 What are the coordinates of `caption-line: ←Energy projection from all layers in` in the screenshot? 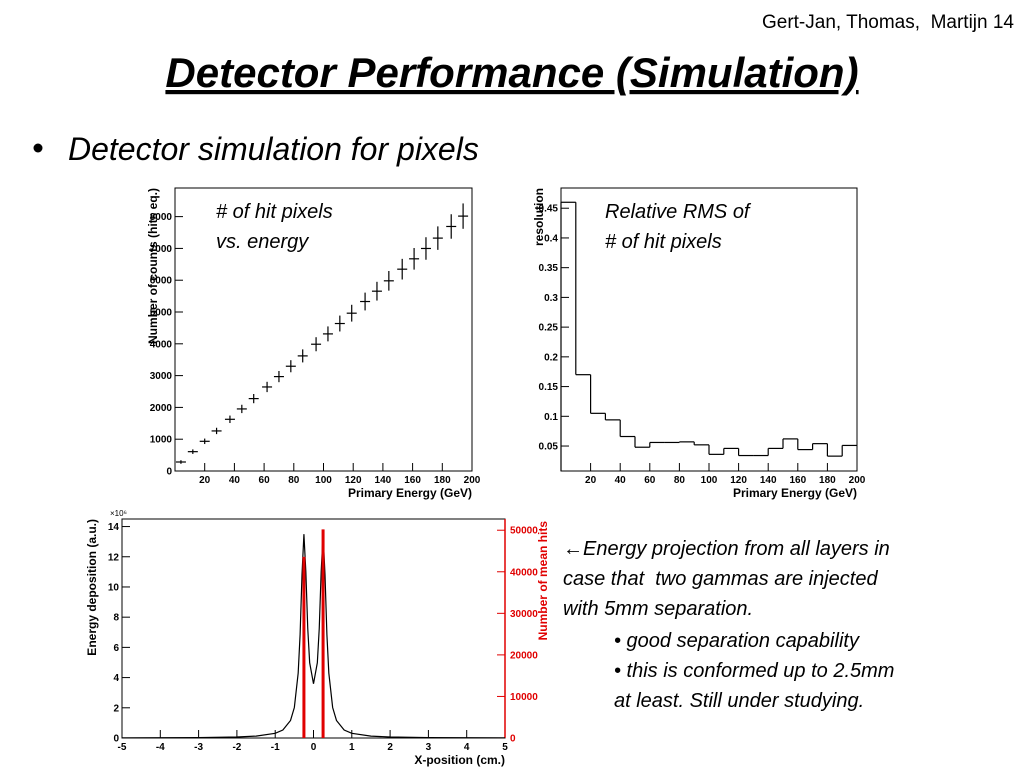 It's located at (726, 549).